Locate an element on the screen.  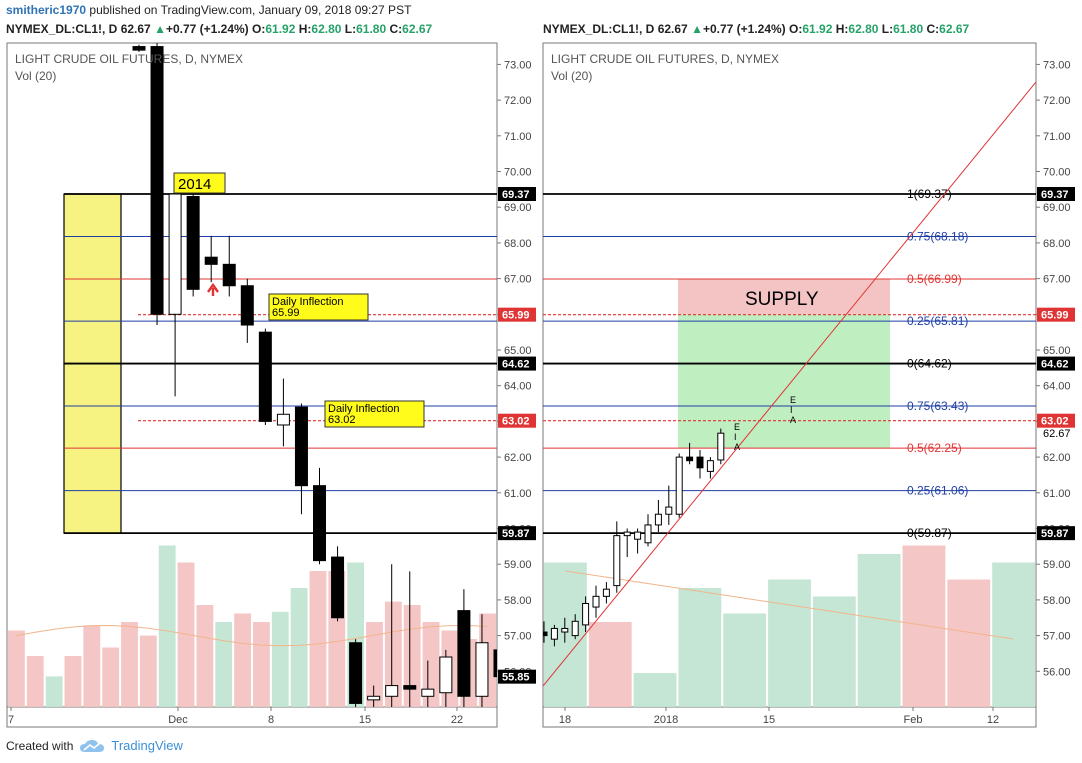
y-tick-label: 59.00 is located at coordinates (1057, 565).